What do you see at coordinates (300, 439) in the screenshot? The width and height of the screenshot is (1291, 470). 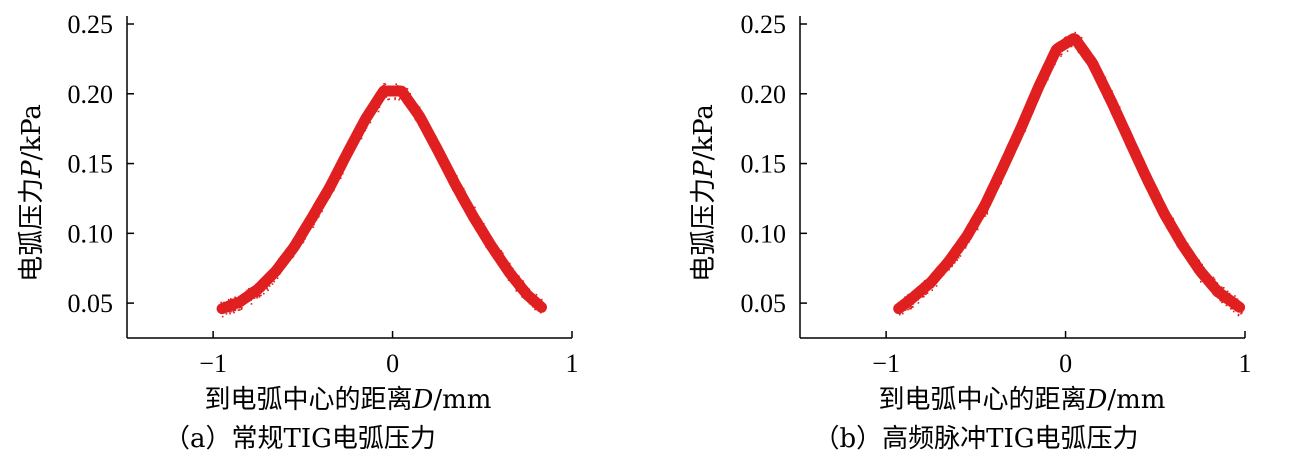 I see `panel-caption: （a）常规TIG电弧压力` at bounding box center [300, 439].